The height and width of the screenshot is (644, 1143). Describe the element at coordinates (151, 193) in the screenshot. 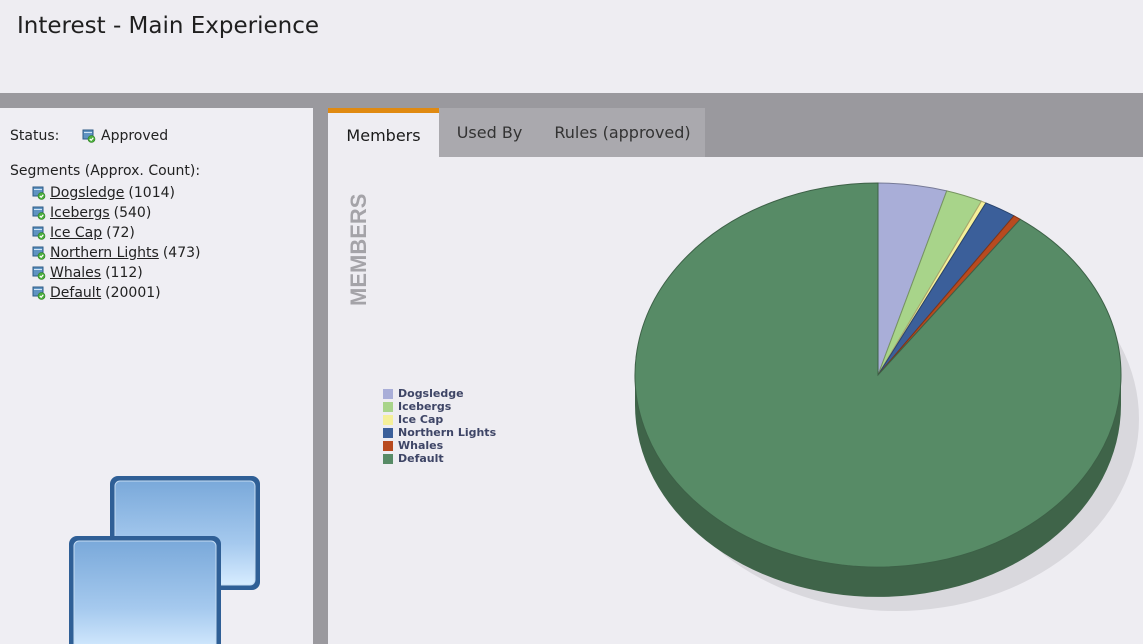

I see `segment-count: (1014)` at that location.